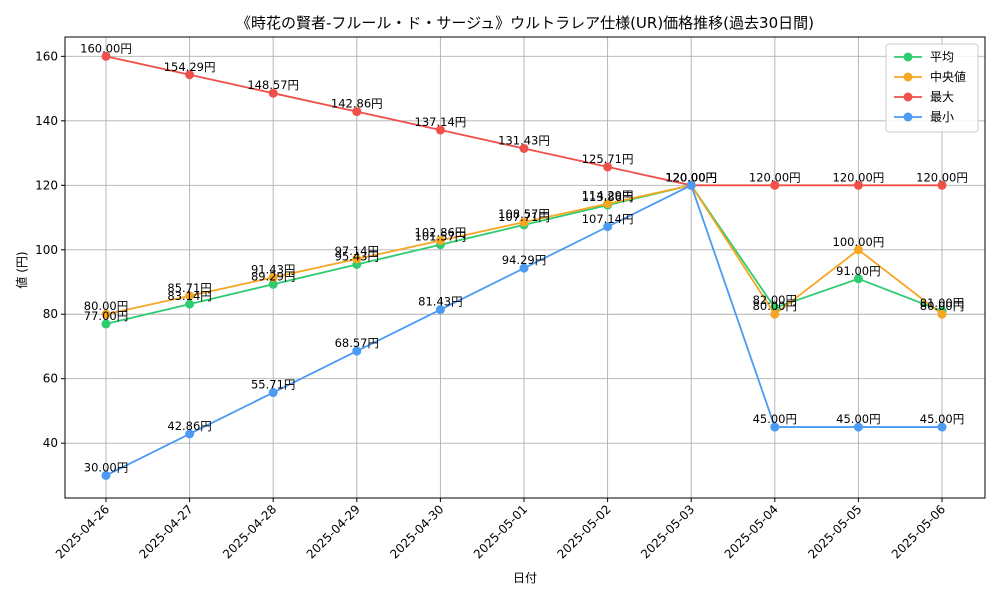 The image size is (1000, 600). I want to click on data-point-最小-5, so click(524, 268).